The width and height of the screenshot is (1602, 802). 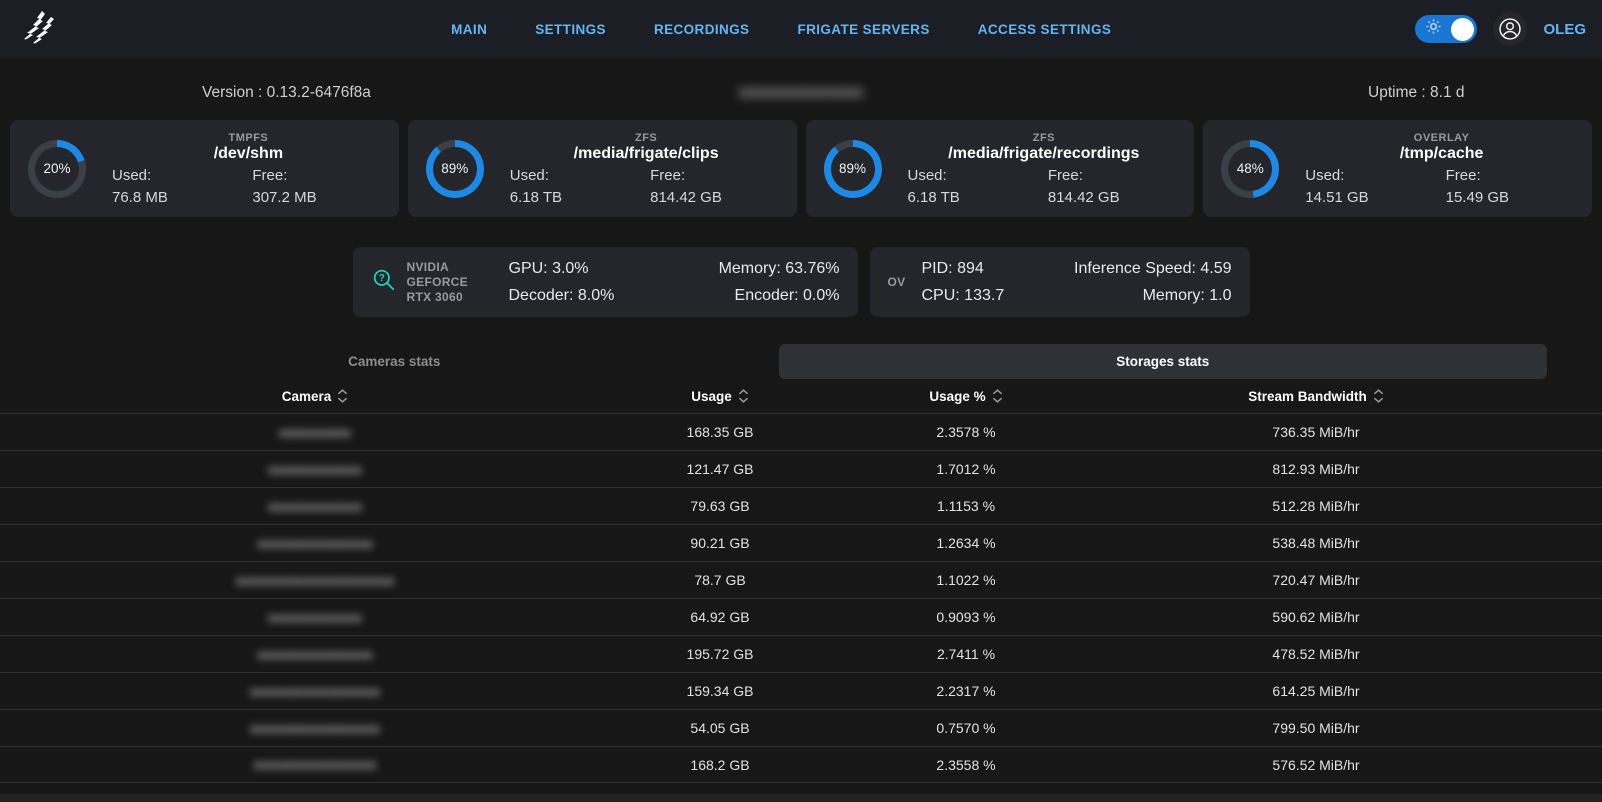 What do you see at coordinates (315, 432) in the screenshot?
I see `camera-name-redacted: xxxxxxxxxx` at bounding box center [315, 432].